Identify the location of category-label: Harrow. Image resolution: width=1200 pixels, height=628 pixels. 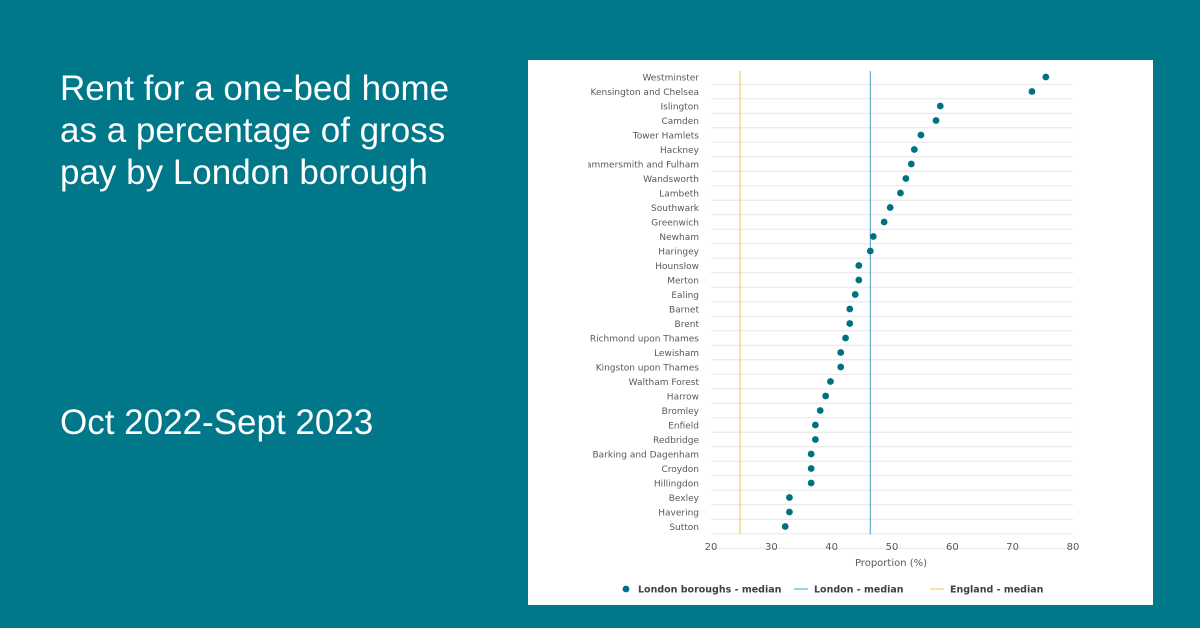
(683, 398).